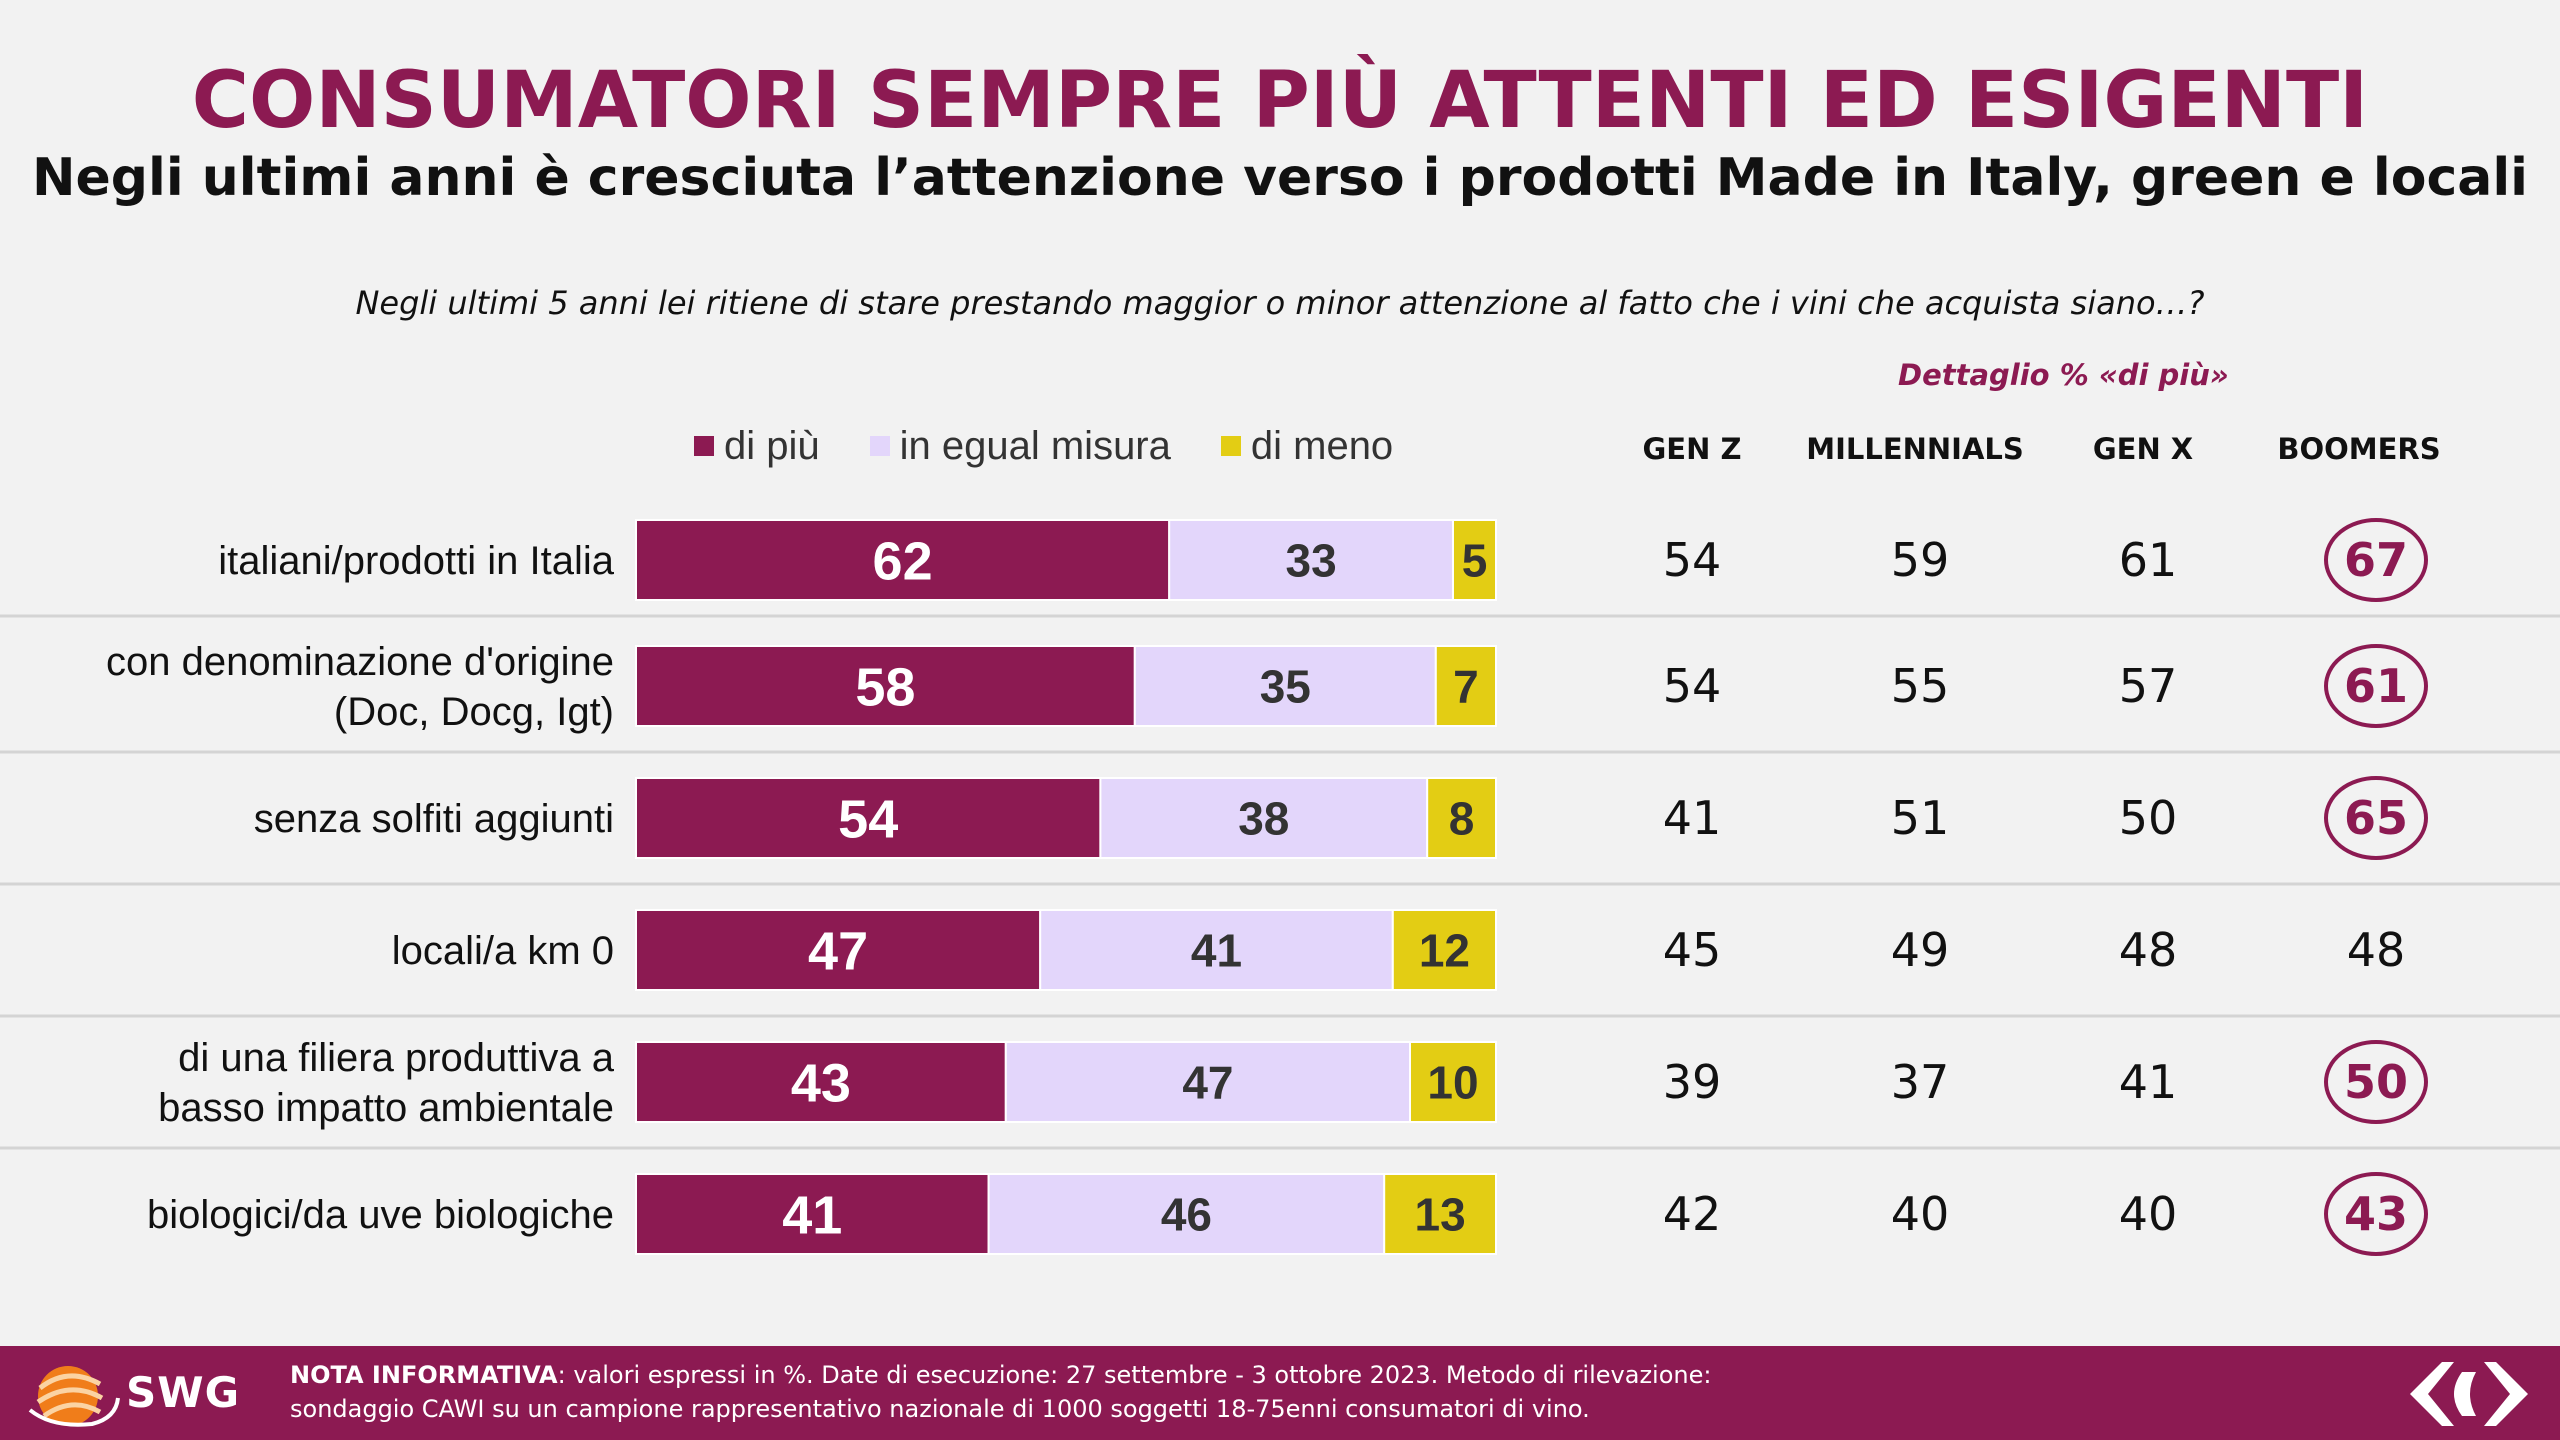 The height and width of the screenshot is (1440, 2560). I want to click on data-label: 13, so click(1440, 1215).